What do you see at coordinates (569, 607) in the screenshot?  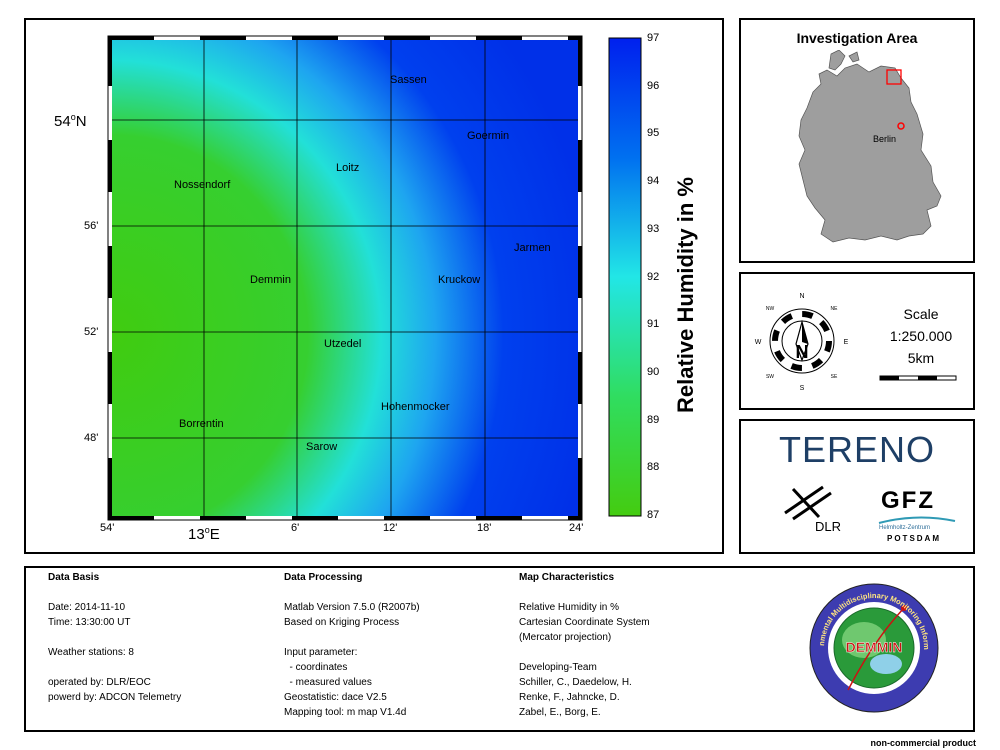 I see `characteristics-line: Relative Humidity in %` at bounding box center [569, 607].